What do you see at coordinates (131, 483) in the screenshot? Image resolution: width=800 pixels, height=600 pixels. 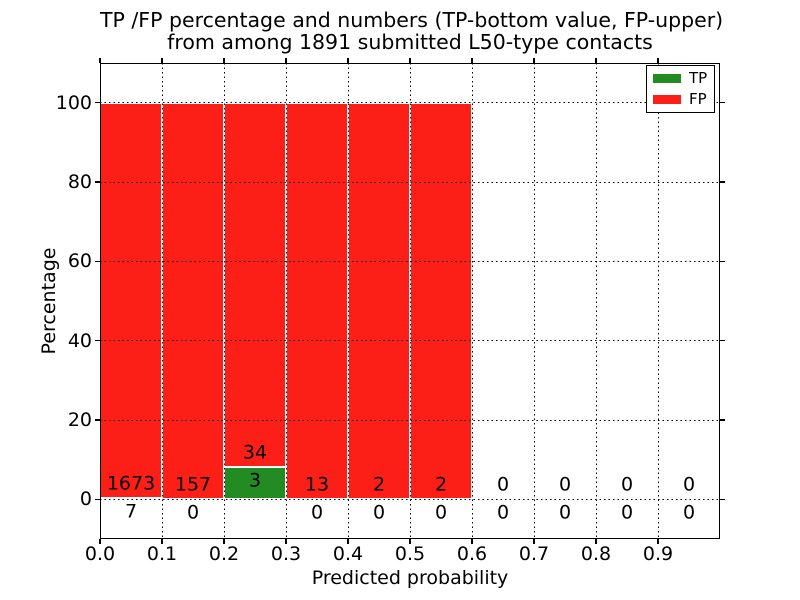 I see `fp-count-label: 1673` at bounding box center [131, 483].